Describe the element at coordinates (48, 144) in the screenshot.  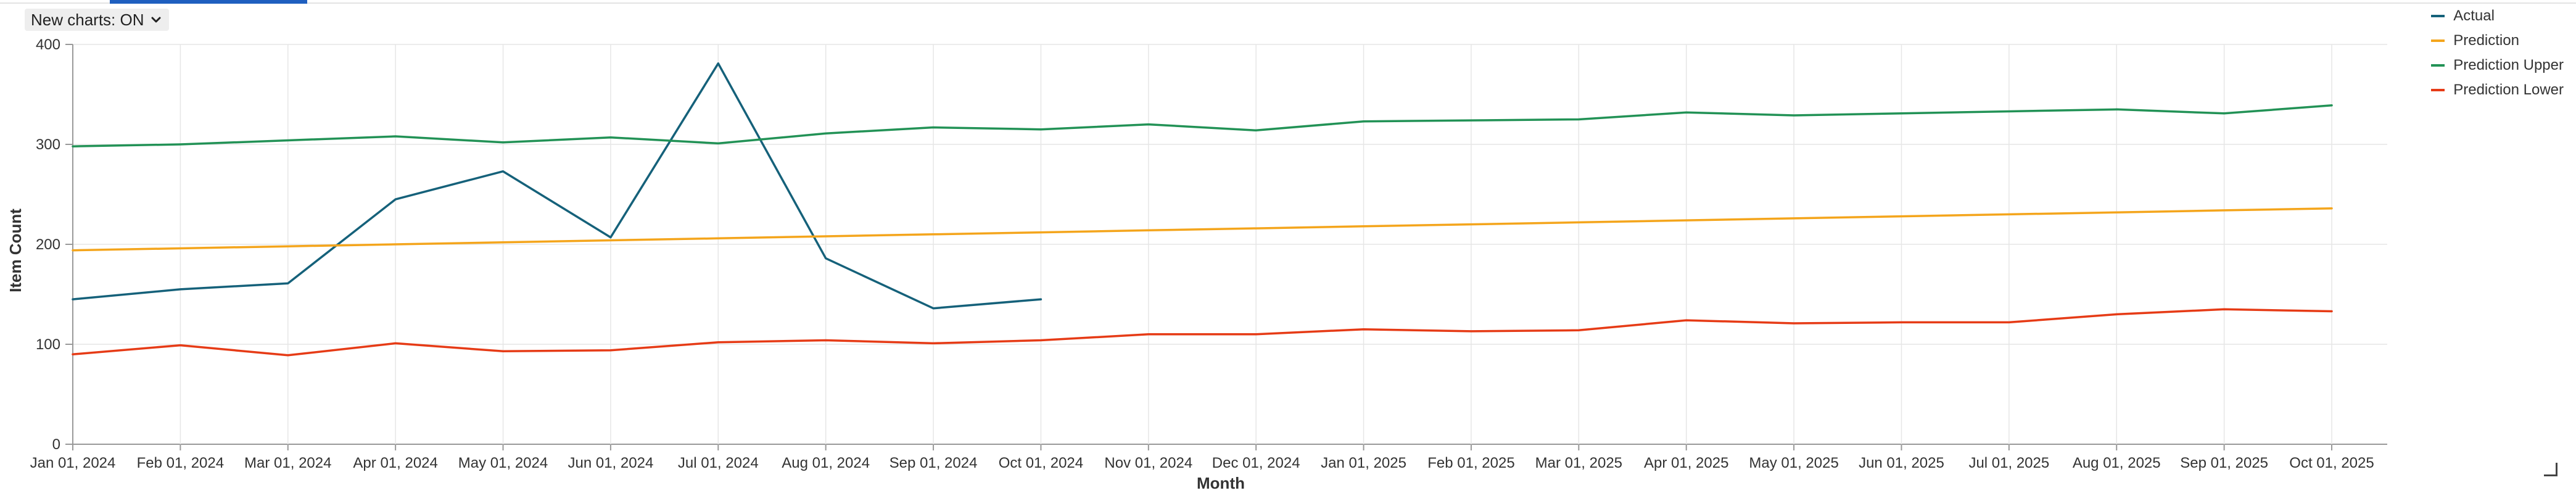
I see `y-tick-label: 300` at that location.